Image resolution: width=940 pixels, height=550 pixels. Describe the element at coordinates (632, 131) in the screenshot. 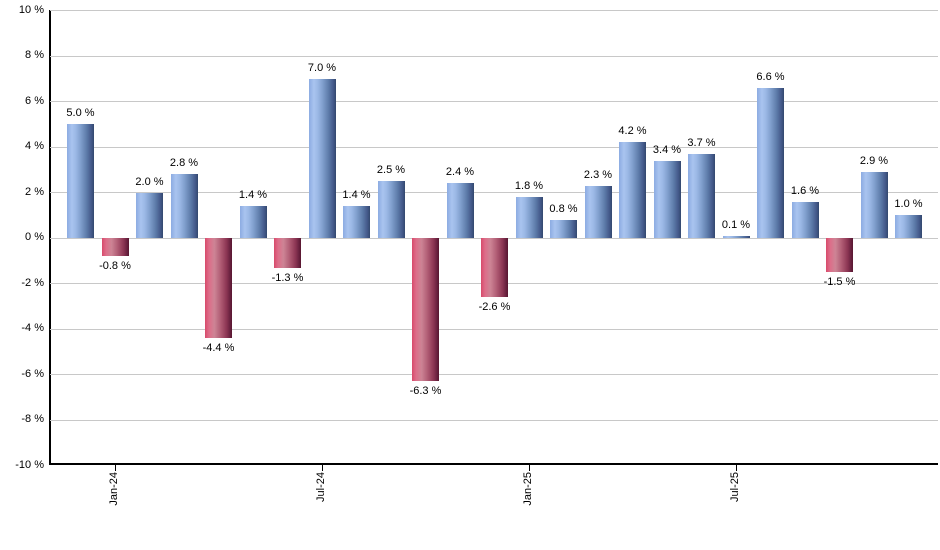

I see `bar-value-label-17: 4.2 %` at that location.